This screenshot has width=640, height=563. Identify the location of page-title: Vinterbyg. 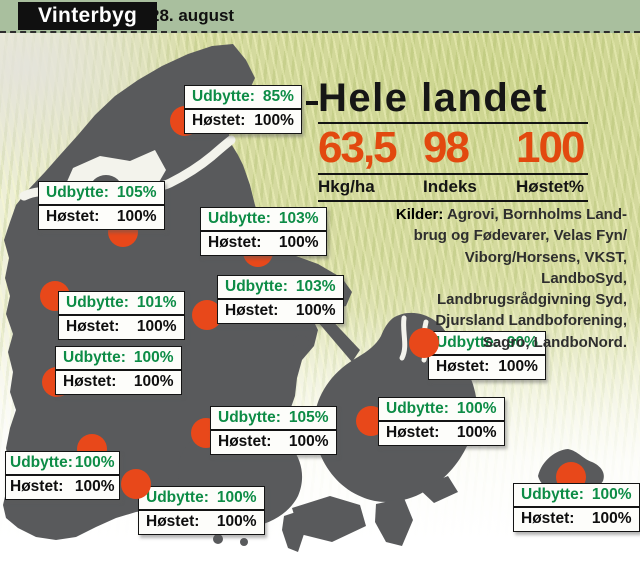
(88, 16).